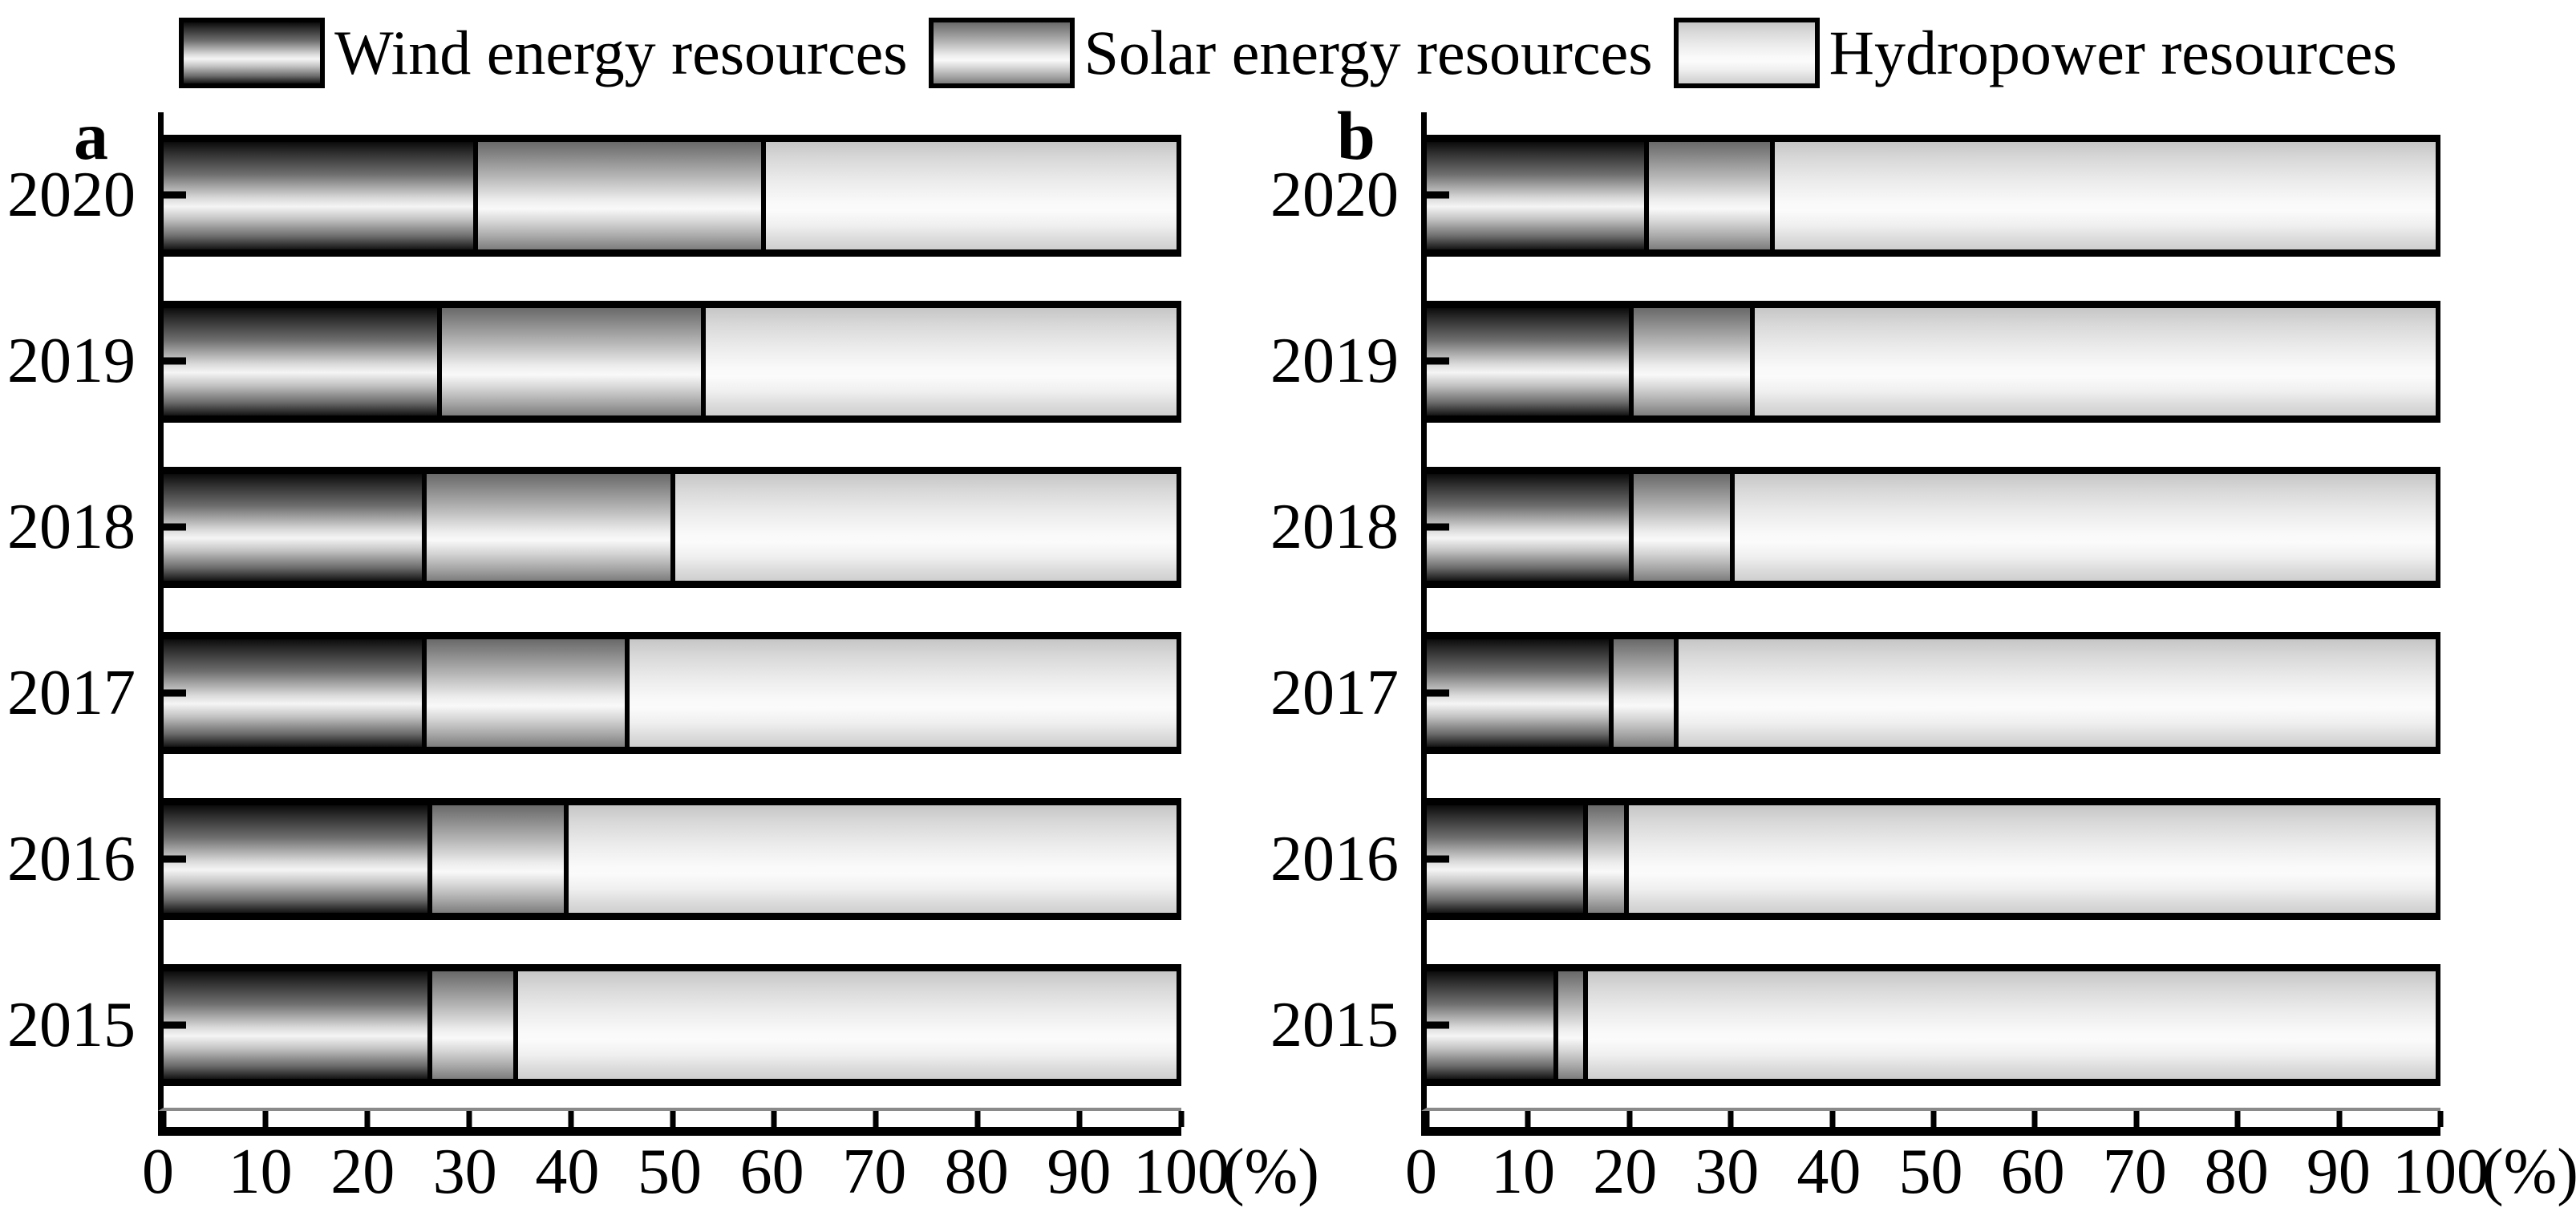 Image resolution: width=2576 pixels, height=1220 pixels. What do you see at coordinates (2338, 1172) in the screenshot?
I see `x-tick-label: 90` at bounding box center [2338, 1172].